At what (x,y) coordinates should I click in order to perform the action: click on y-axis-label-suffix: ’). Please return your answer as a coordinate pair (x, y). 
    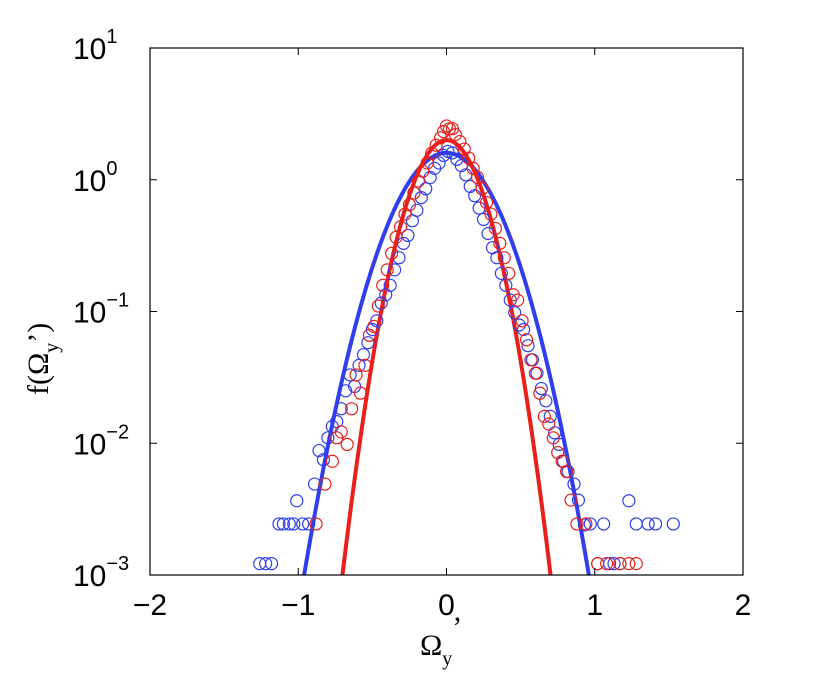
    Looking at the image, I should click on (38, 333).